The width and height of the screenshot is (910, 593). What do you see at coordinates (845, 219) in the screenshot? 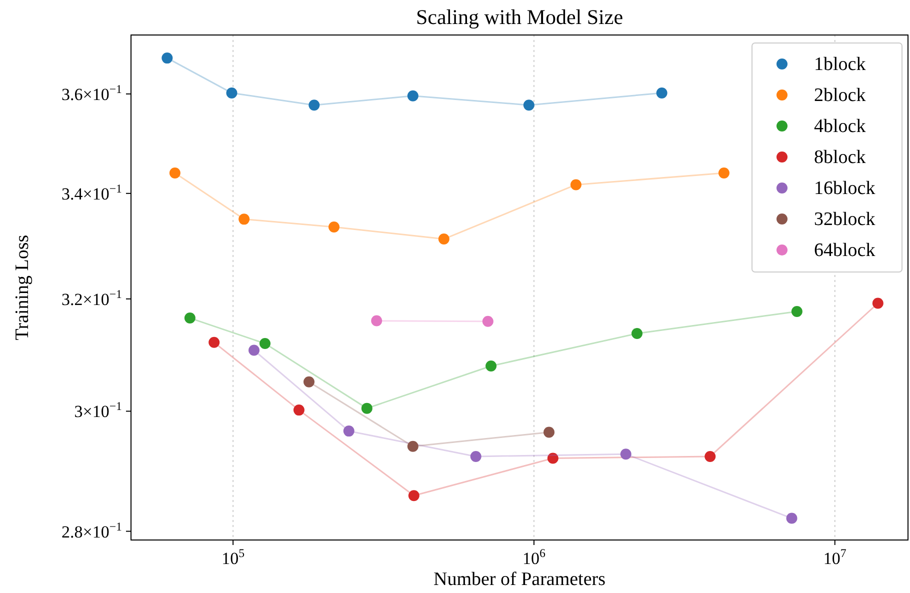
I see `legend-label: 32block` at bounding box center [845, 219].